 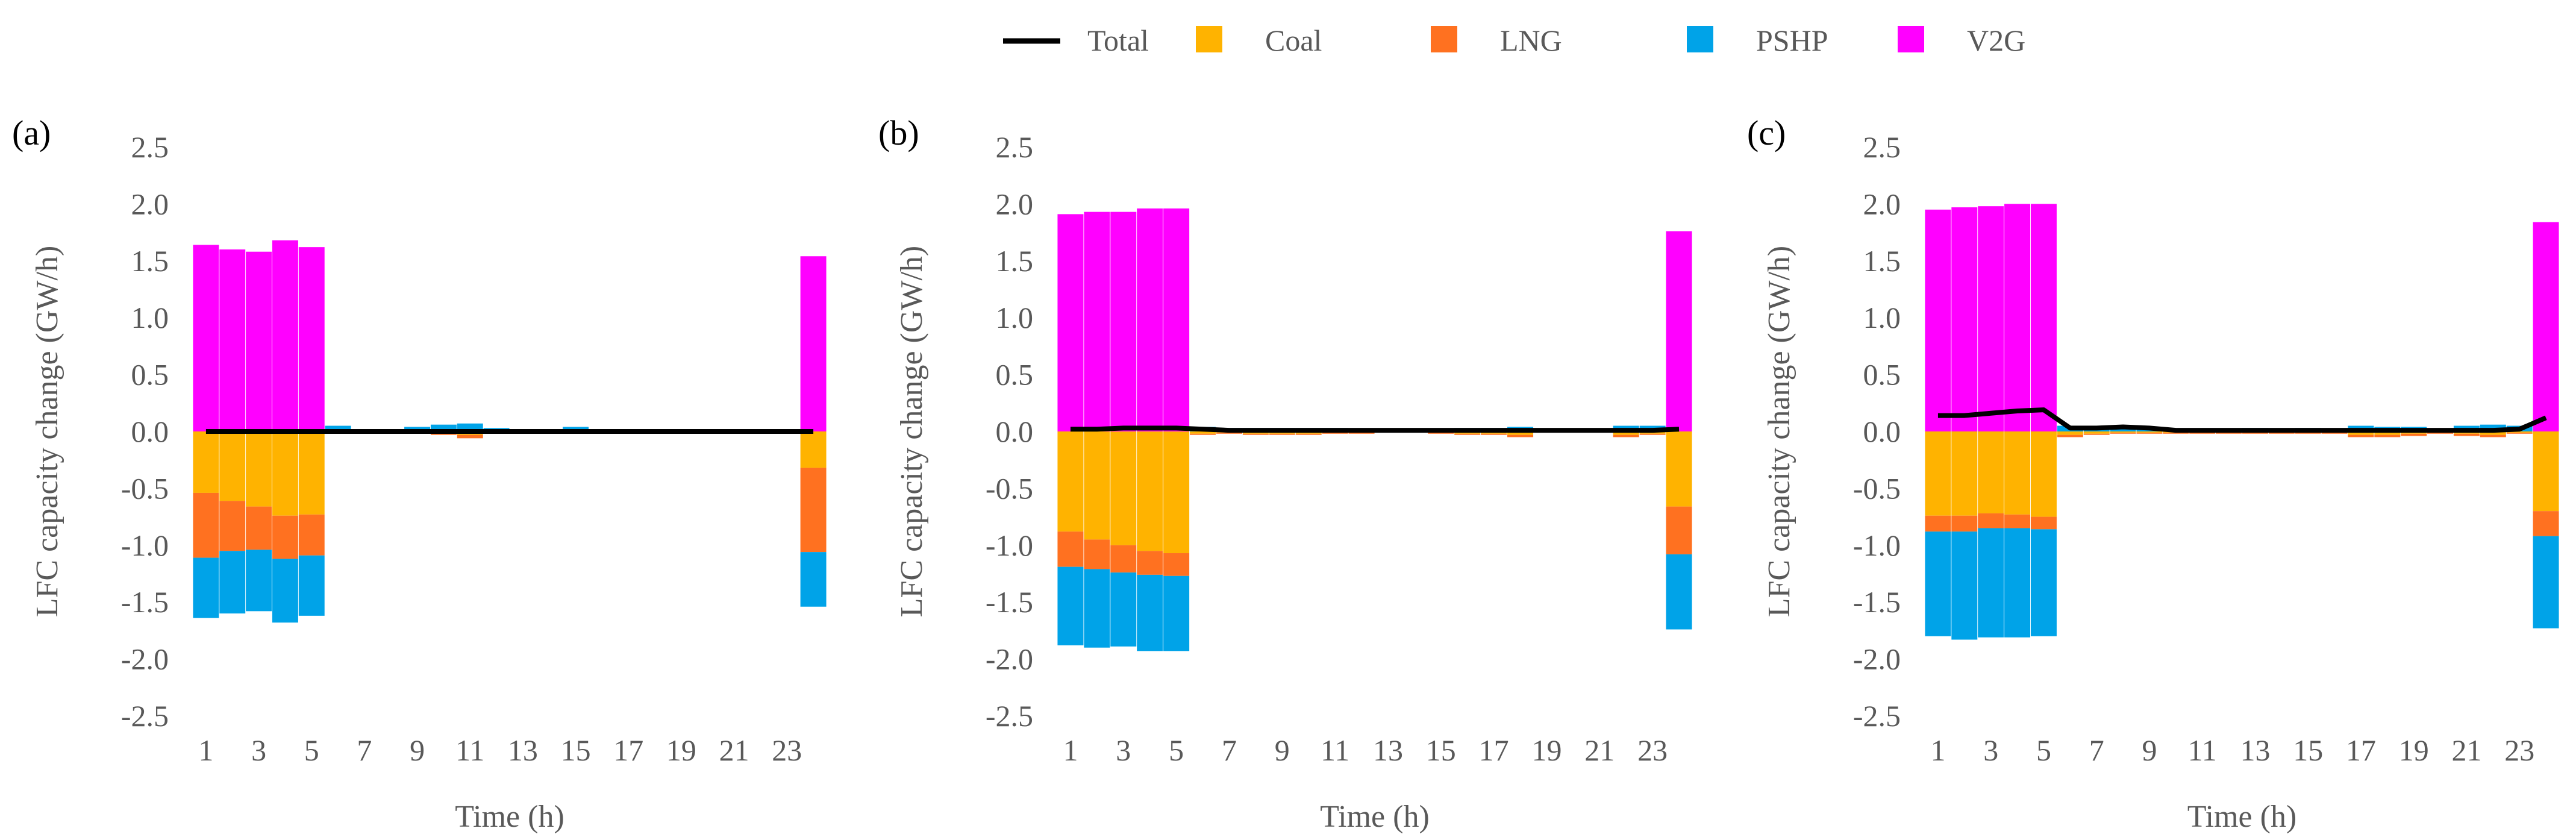 I want to click on bar-lng-h6, so click(x=2070, y=435).